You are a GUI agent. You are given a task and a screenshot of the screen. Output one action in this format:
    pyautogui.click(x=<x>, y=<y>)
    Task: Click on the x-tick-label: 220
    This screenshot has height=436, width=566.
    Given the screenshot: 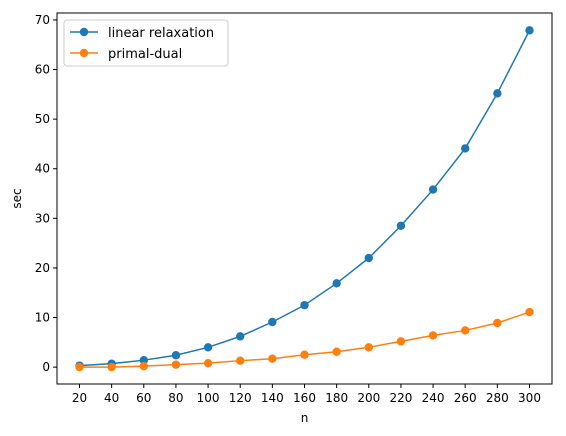 What is the action you would take?
    pyautogui.click(x=400, y=398)
    